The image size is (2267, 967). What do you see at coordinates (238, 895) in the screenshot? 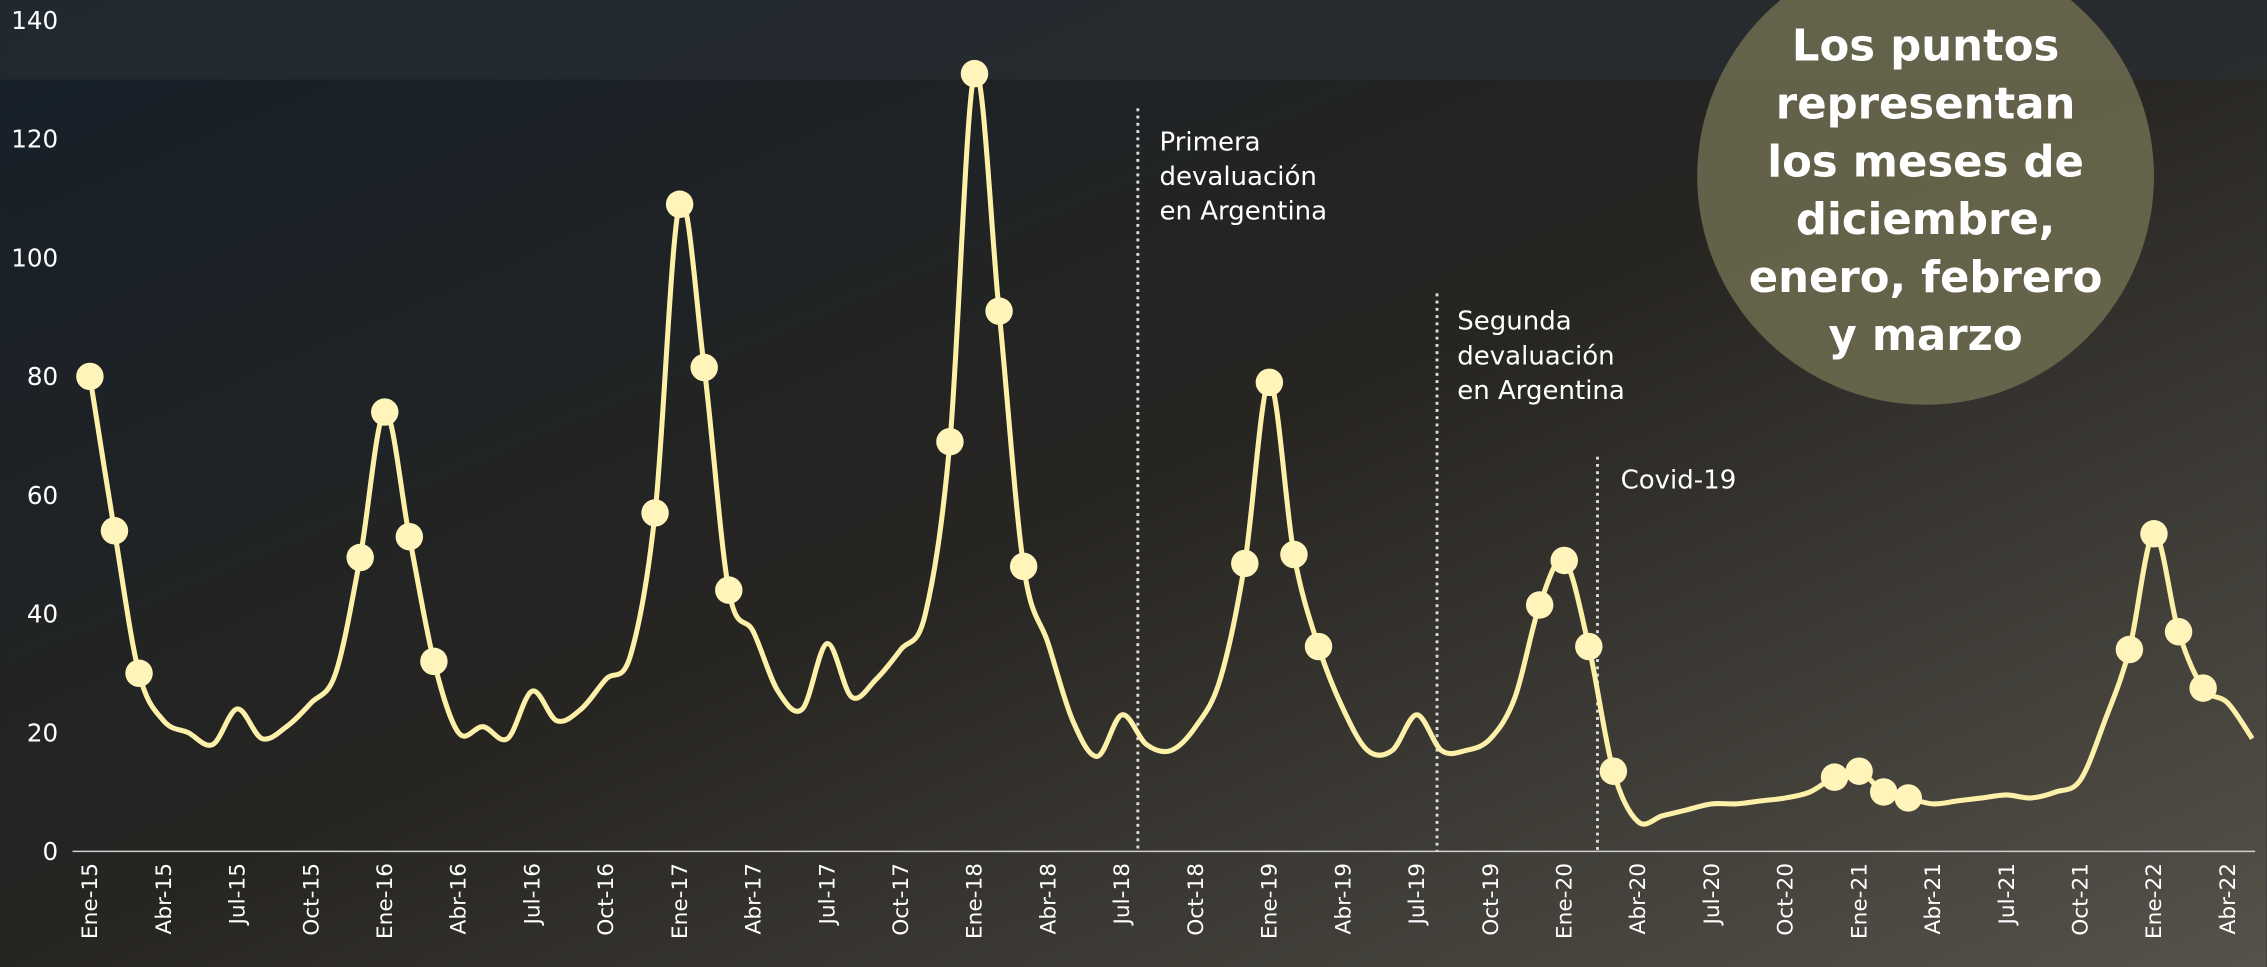
I see `x-tick-label: Jul-15` at bounding box center [238, 895].